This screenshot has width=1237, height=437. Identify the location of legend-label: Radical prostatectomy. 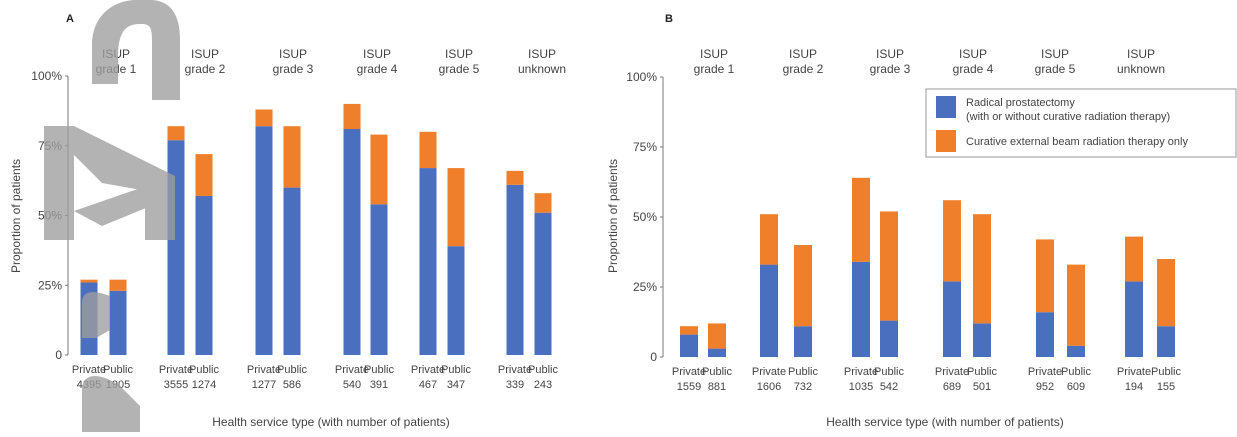
(1020, 103).